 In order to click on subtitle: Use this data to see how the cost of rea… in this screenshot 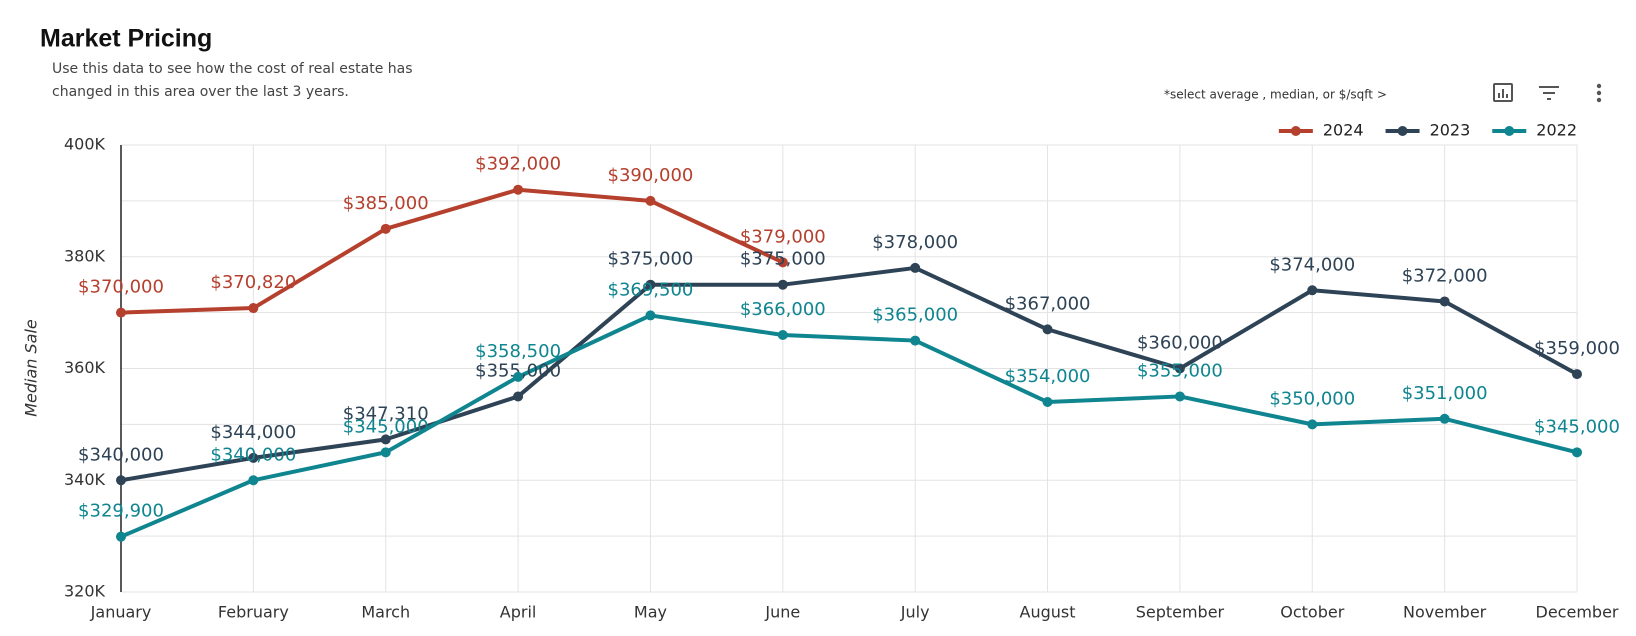, I will do `click(232, 69)`.